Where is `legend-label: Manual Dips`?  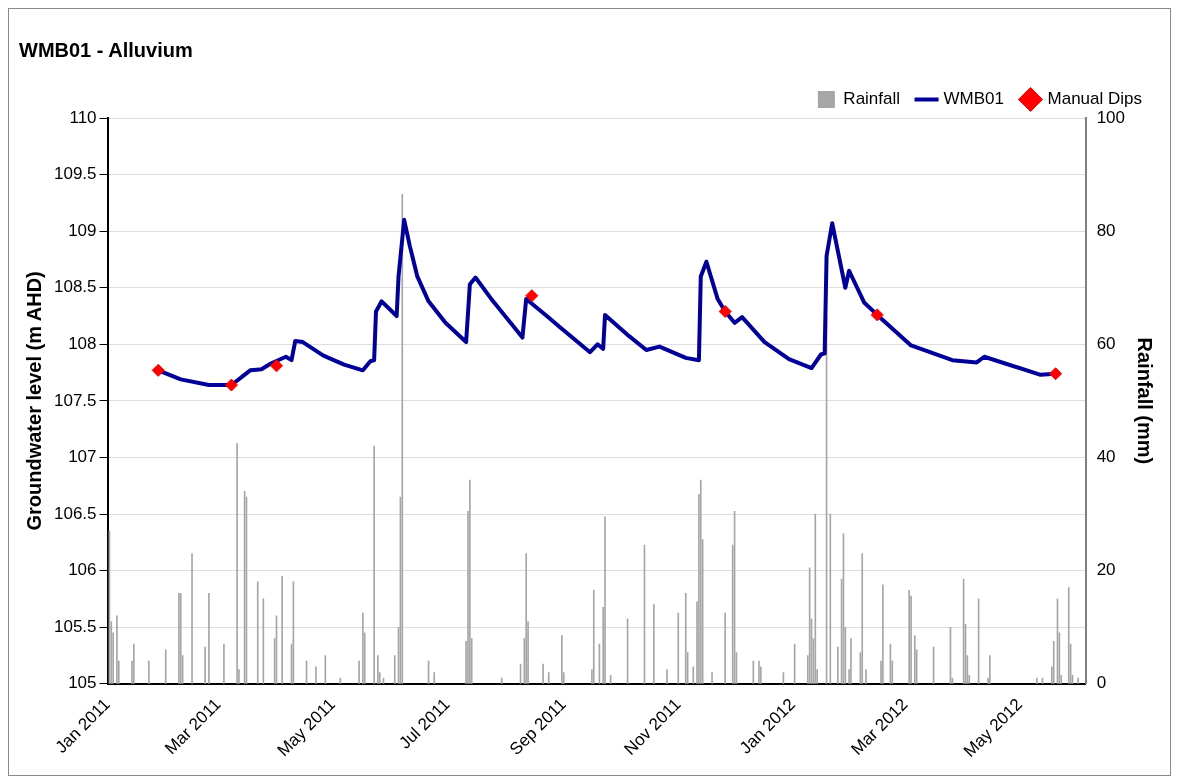 legend-label: Manual Dips is located at coordinates (1095, 99).